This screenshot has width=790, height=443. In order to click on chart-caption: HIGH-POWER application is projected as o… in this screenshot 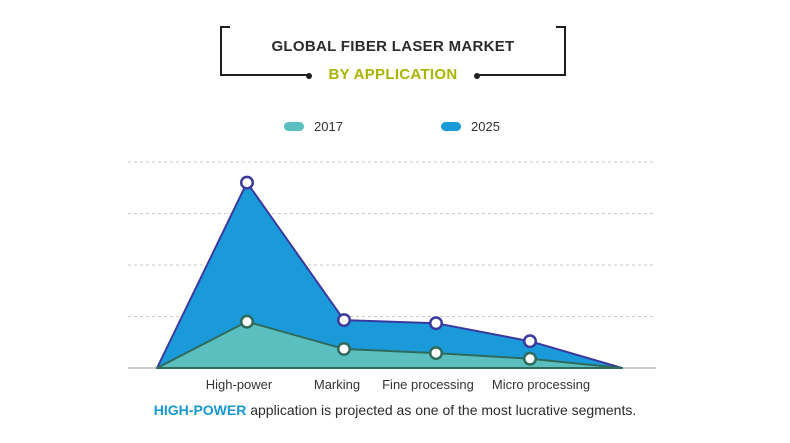, I will do `click(395, 410)`.